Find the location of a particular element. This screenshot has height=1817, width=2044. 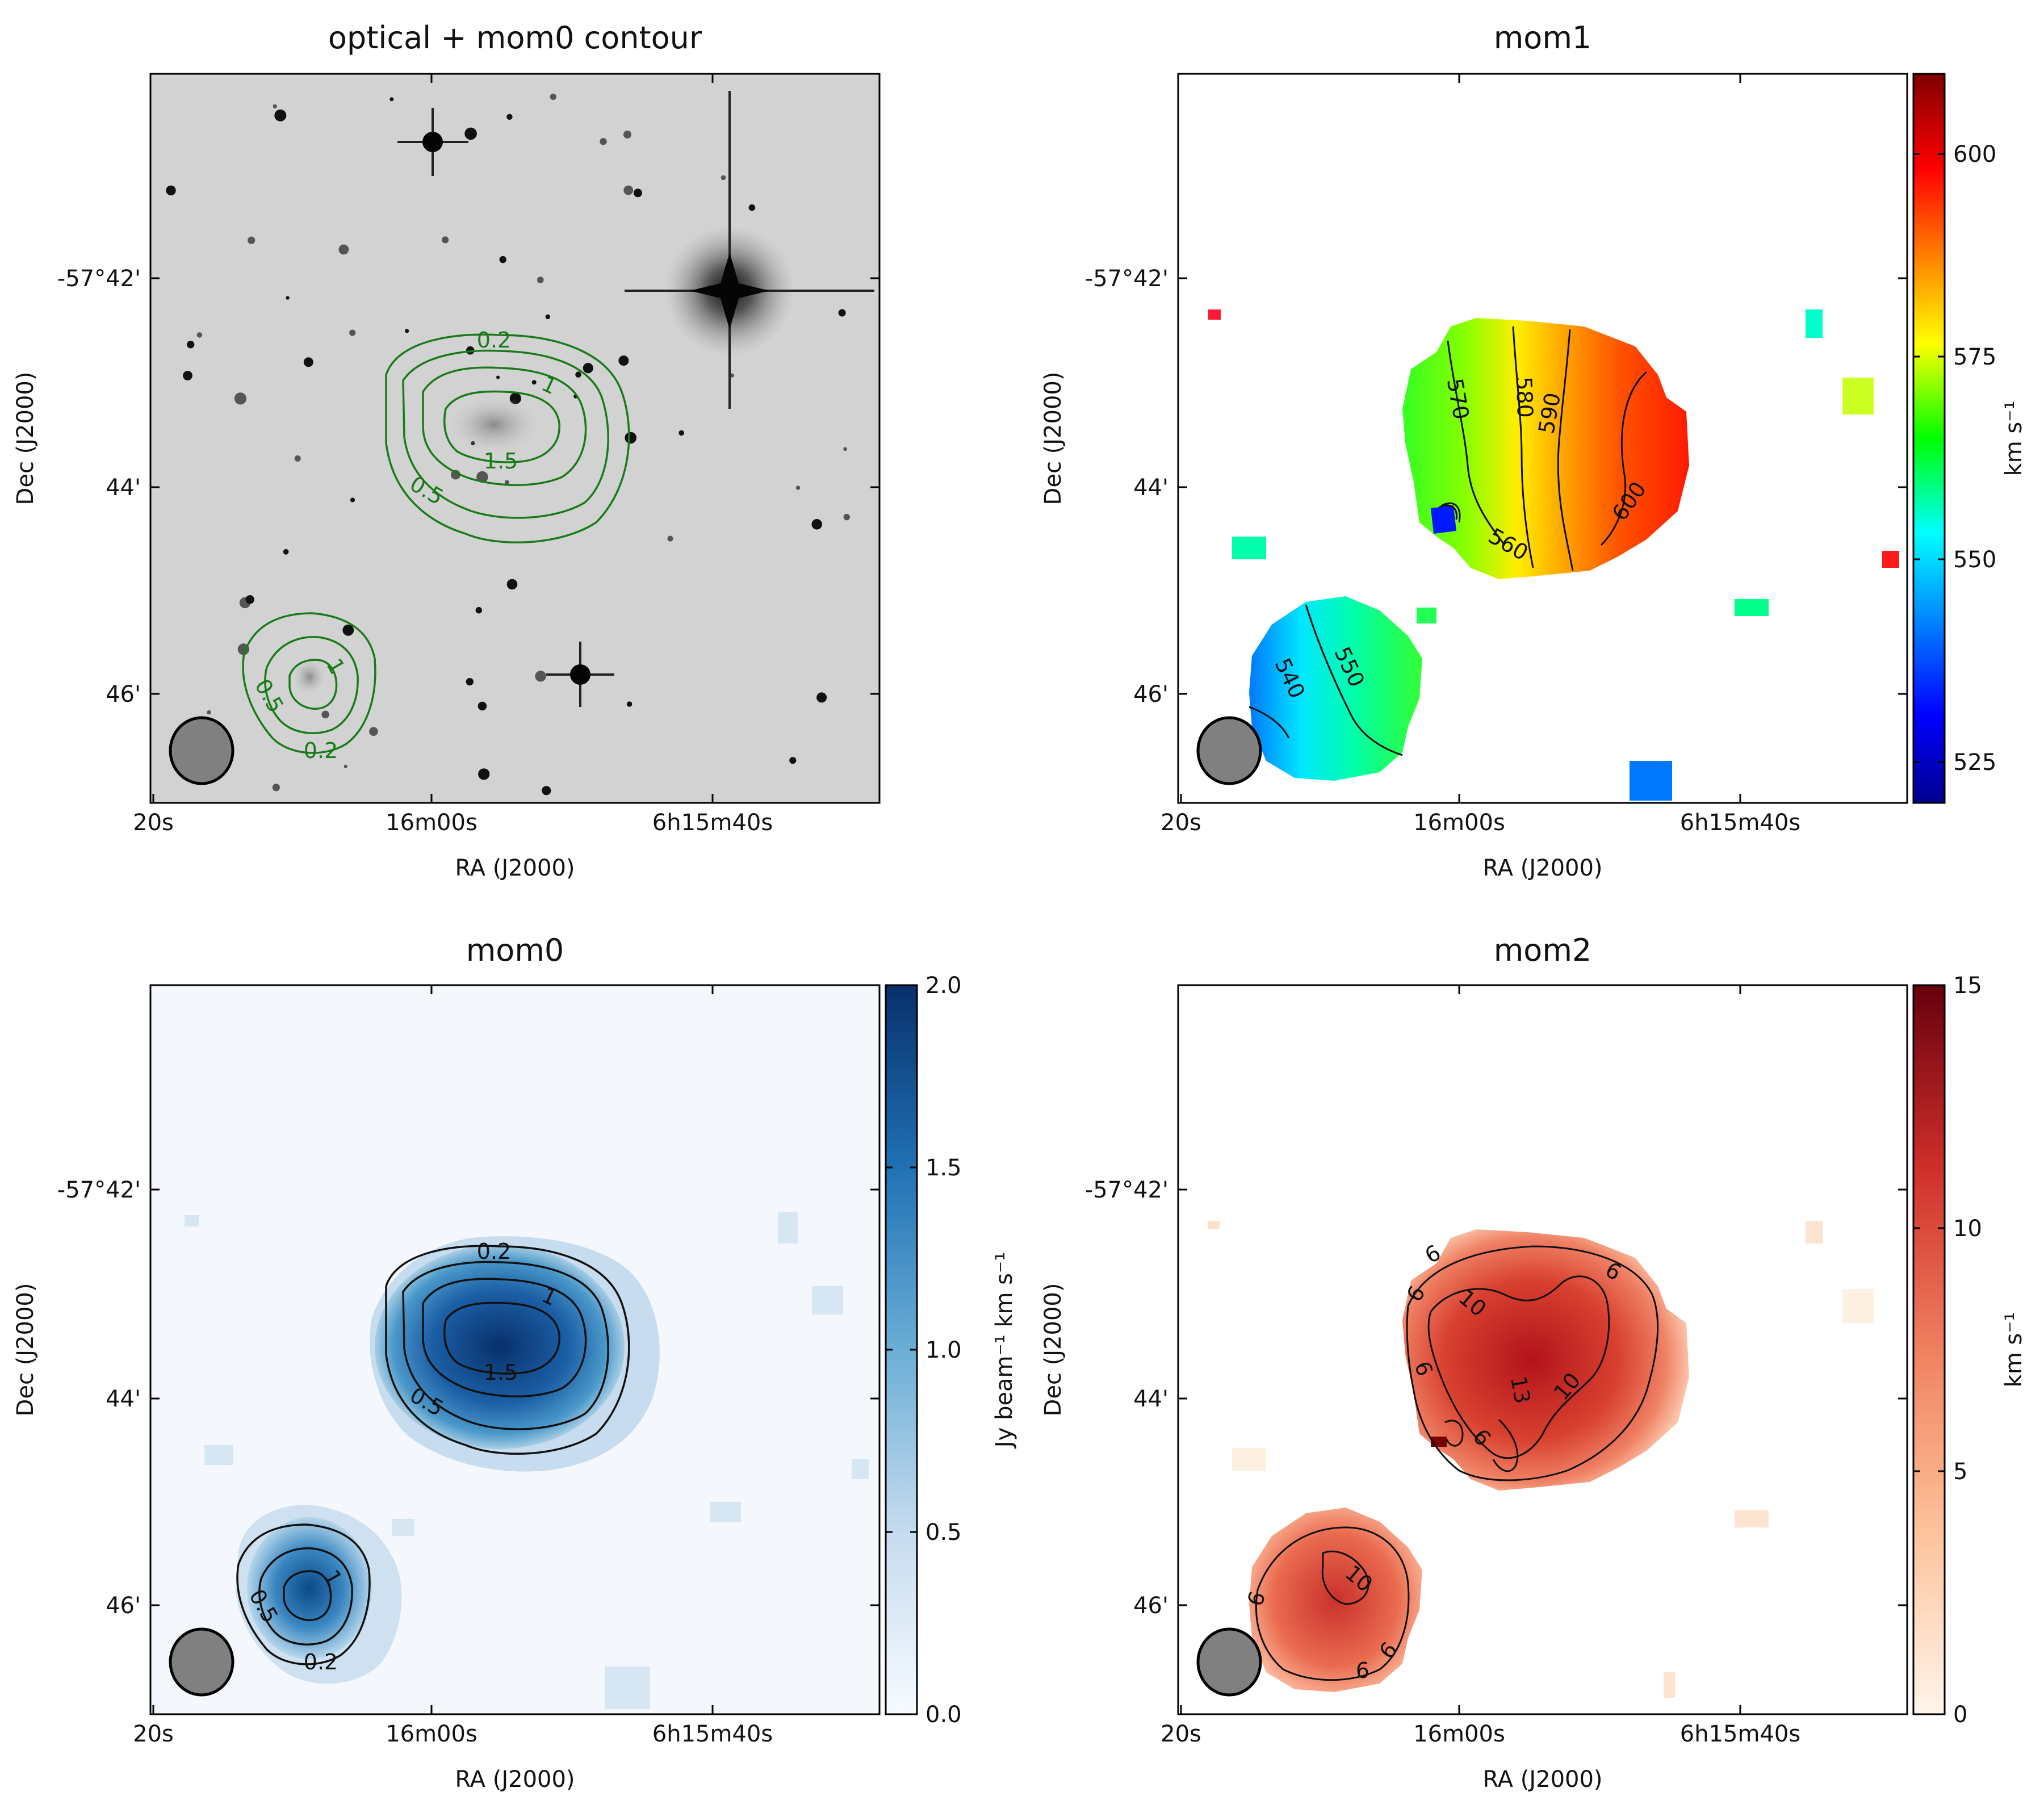

mom2-contours is located at coordinates (1457, 1463).